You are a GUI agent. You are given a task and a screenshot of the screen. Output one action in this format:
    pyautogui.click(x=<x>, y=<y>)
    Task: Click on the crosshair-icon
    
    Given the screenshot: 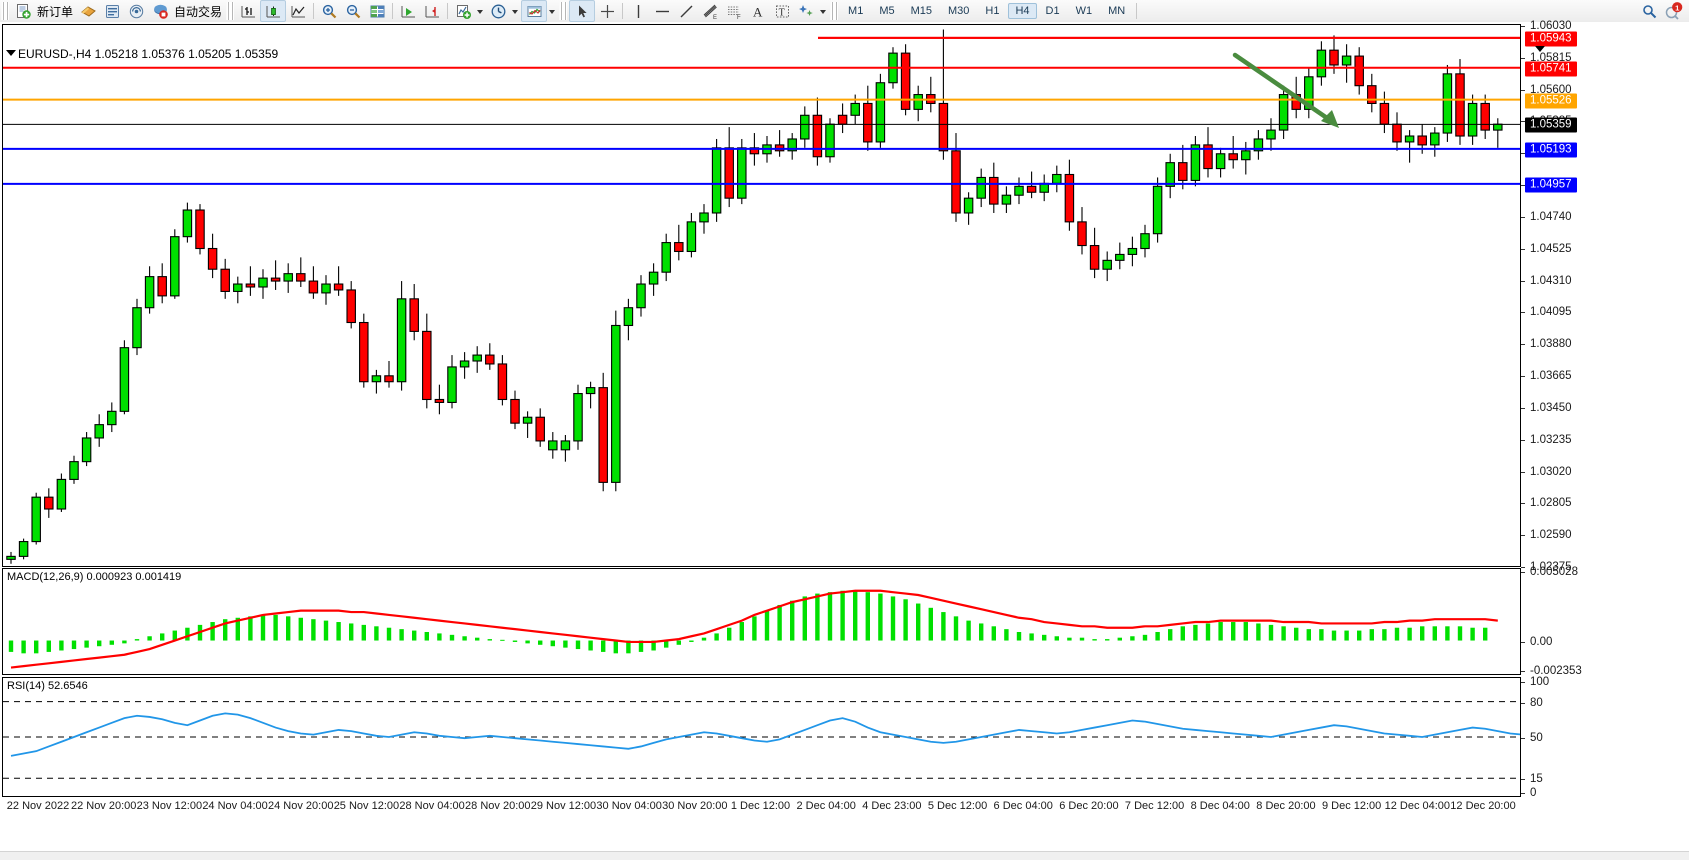 What is the action you would take?
    pyautogui.click(x=607, y=11)
    